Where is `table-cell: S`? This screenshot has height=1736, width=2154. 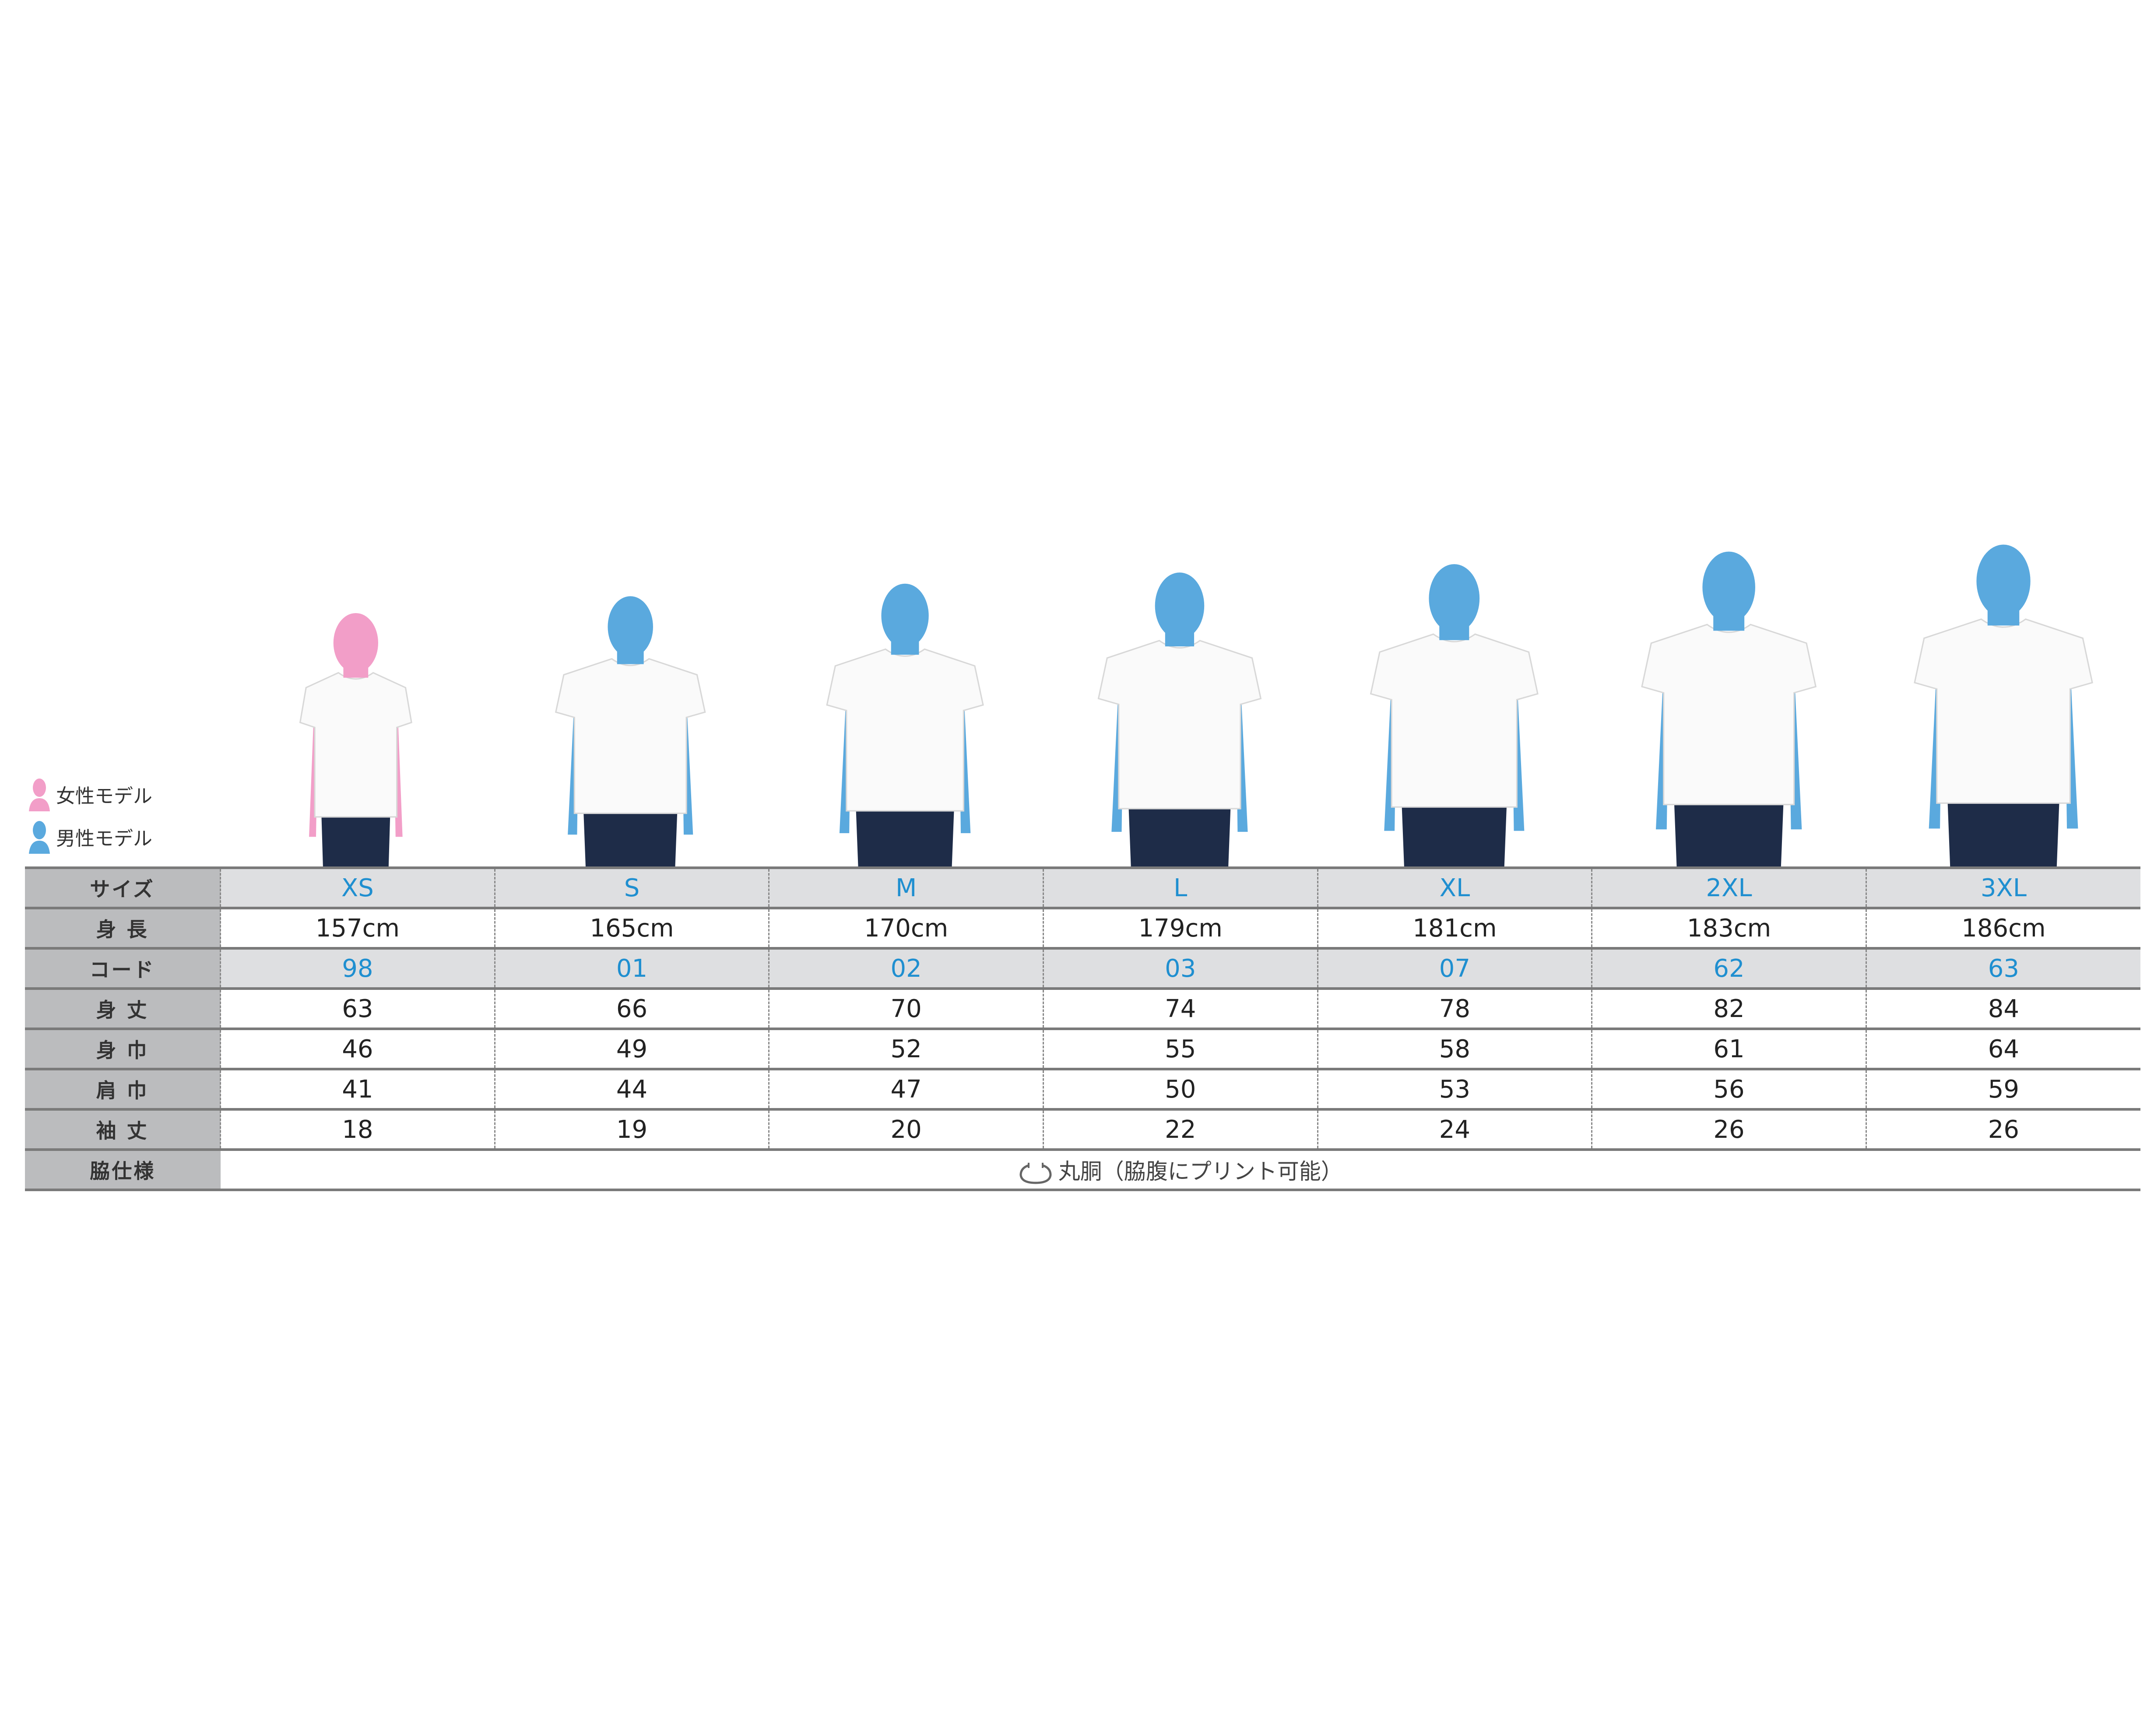
table-cell: S is located at coordinates (631, 887).